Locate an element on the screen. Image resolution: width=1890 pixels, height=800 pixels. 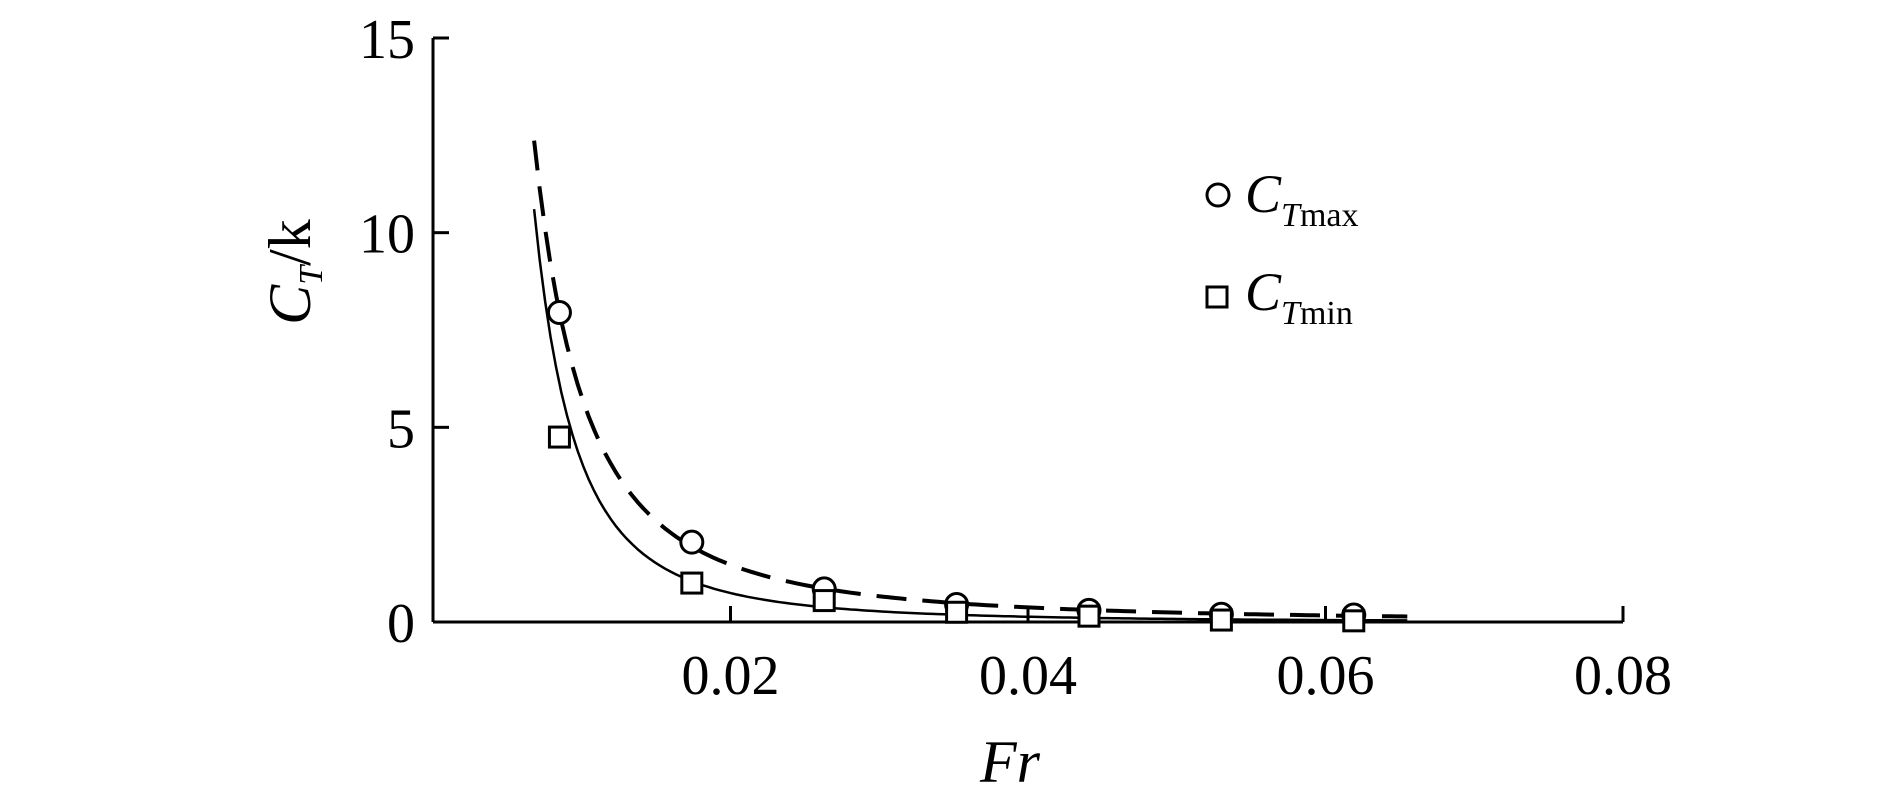
svg-text: CT/k is located at coordinates (293, 272).